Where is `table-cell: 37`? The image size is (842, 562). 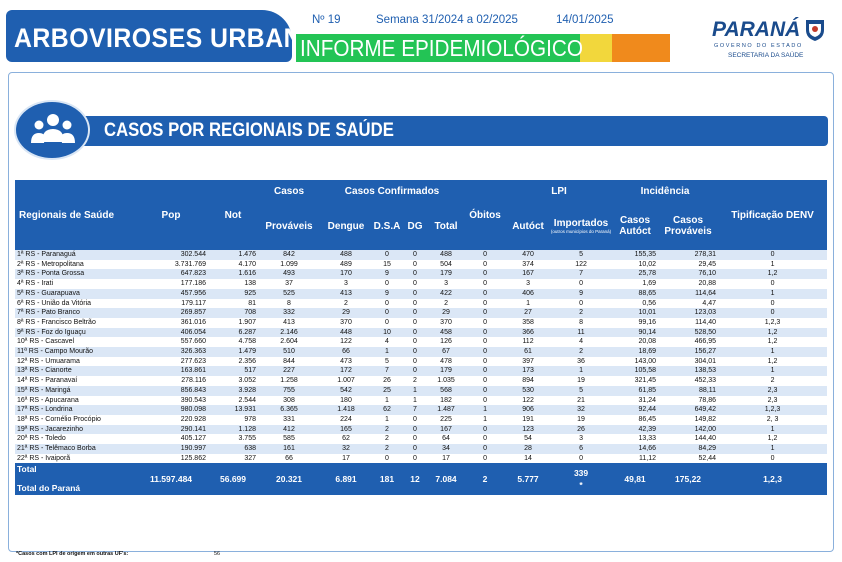 table-cell: 37 is located at coordinates (289, 284).